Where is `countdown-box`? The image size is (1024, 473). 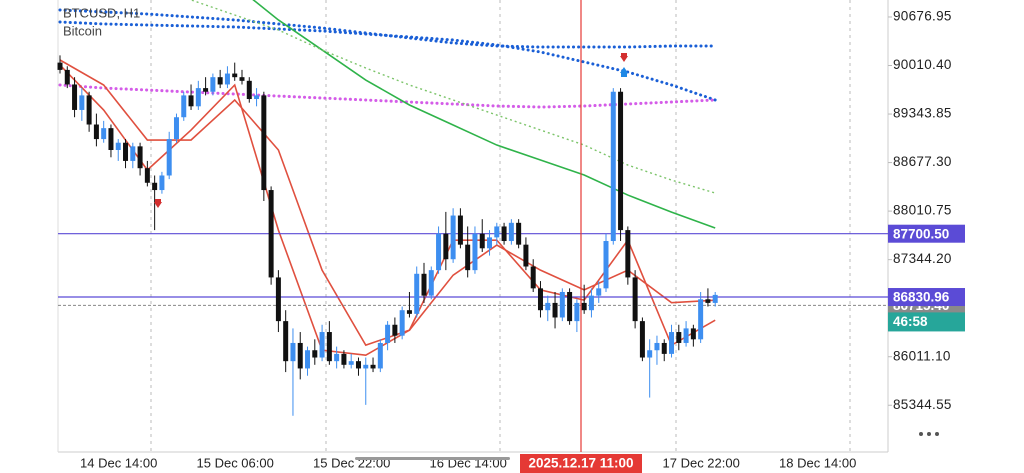
countdown-box is located at coordinates (926, 322).